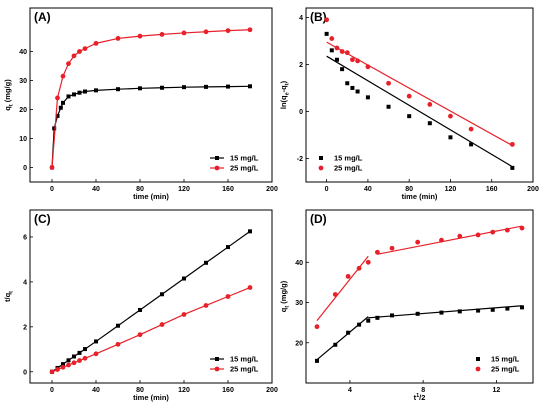  Describe the element at coordinates (301, 65) in the screenshot. I see `y-tick-label: 2` at that location.